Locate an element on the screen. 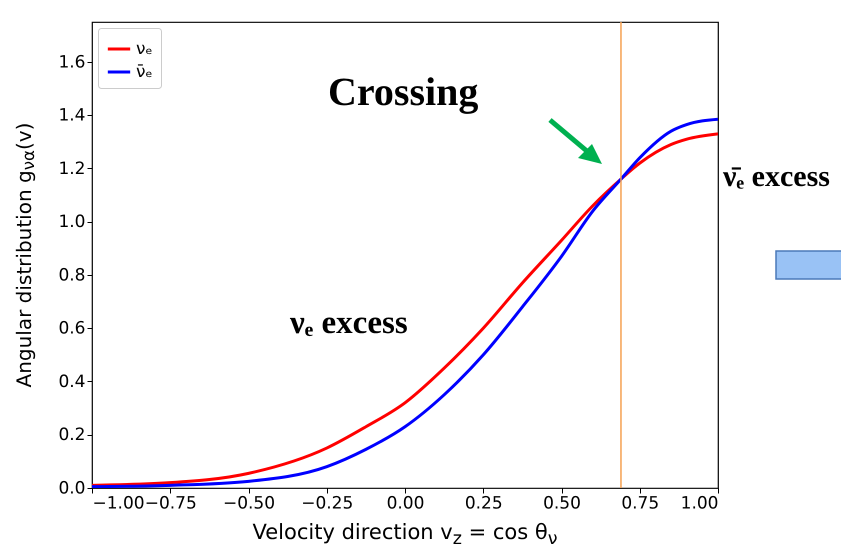 This screenshot has height=552, width=842. x-tick-label: 1.00 is located at coordinates (699, 504).